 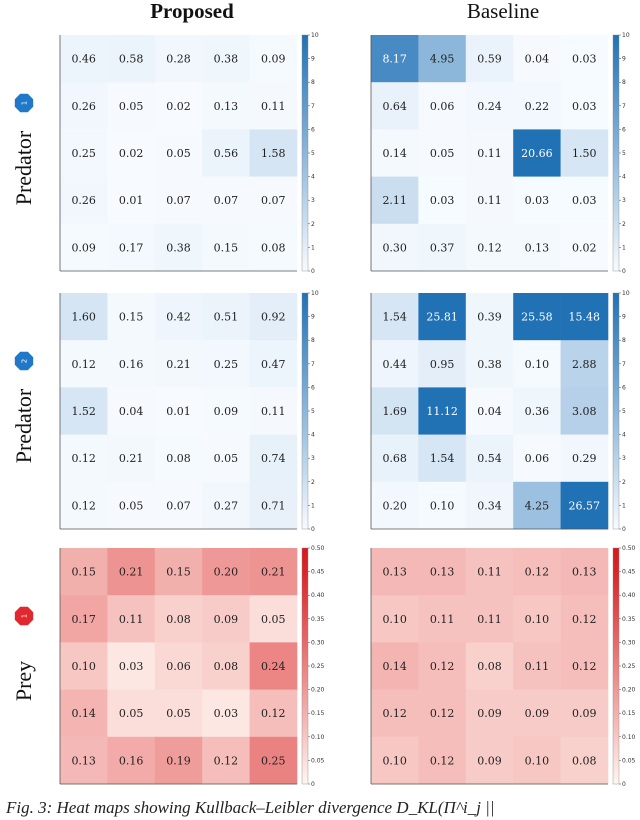 What do you see at coordinates (537, 106) in the screenshot?
I see `cell-value-label: 0.22` at bounding box center [537, 106].